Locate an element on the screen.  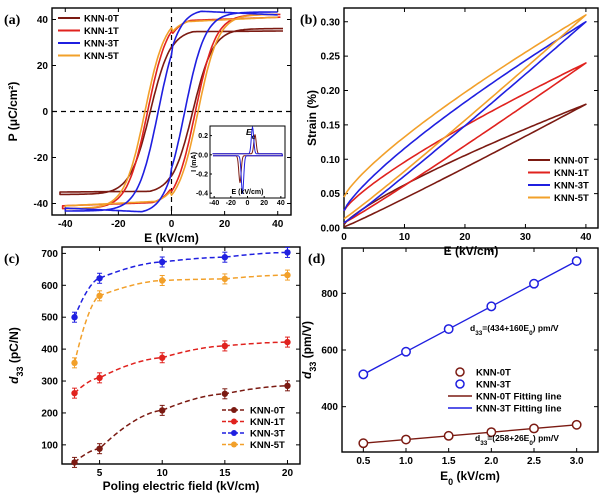
y-axis-label: d33 (pm/V) is located at coordinates (309, 350).